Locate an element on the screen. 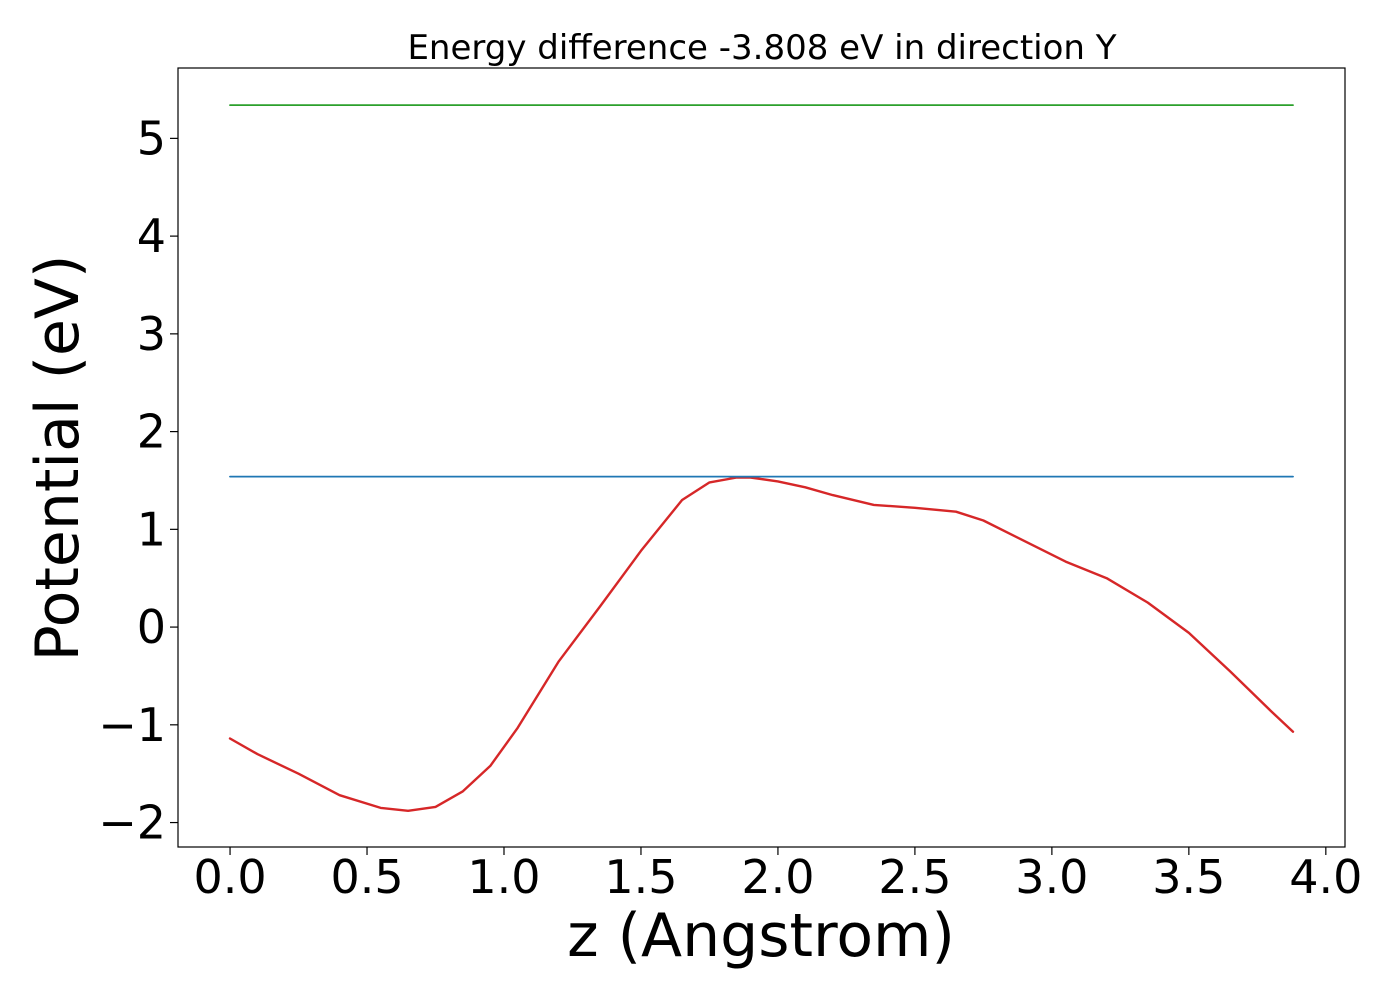 The image size is (1400, 1000). x-axis-label: z (Angstrom) is located at coordinates (761, 936).